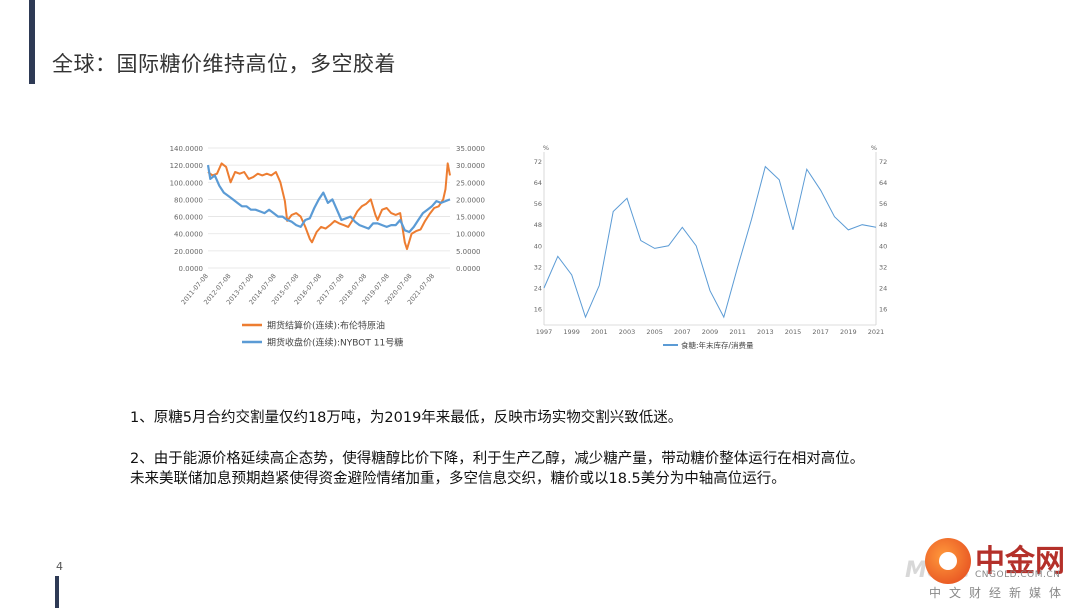  What do you see at coordinates (32, 42) in the screenshot?
I see `title-accent-bar` at bounding box center [32, 42].